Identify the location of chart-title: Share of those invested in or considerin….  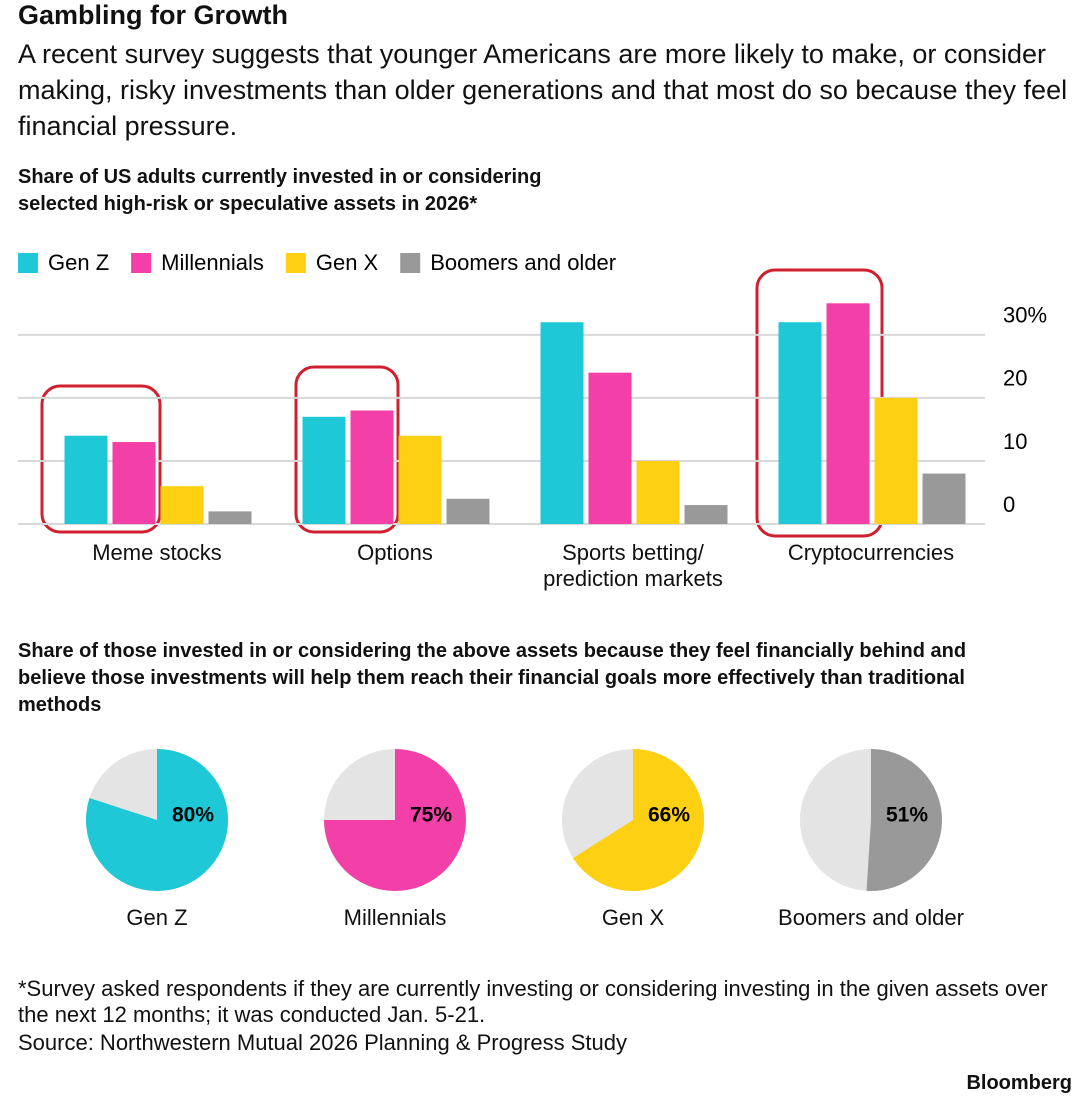
(492, 678).